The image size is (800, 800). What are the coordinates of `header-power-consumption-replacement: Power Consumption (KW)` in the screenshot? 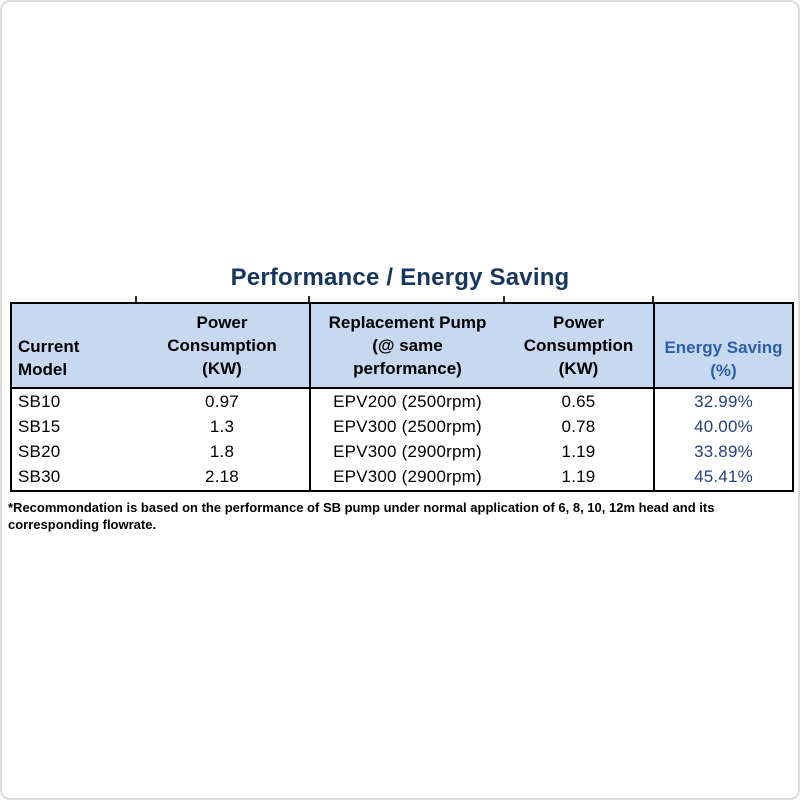 It's located at (578, 345).